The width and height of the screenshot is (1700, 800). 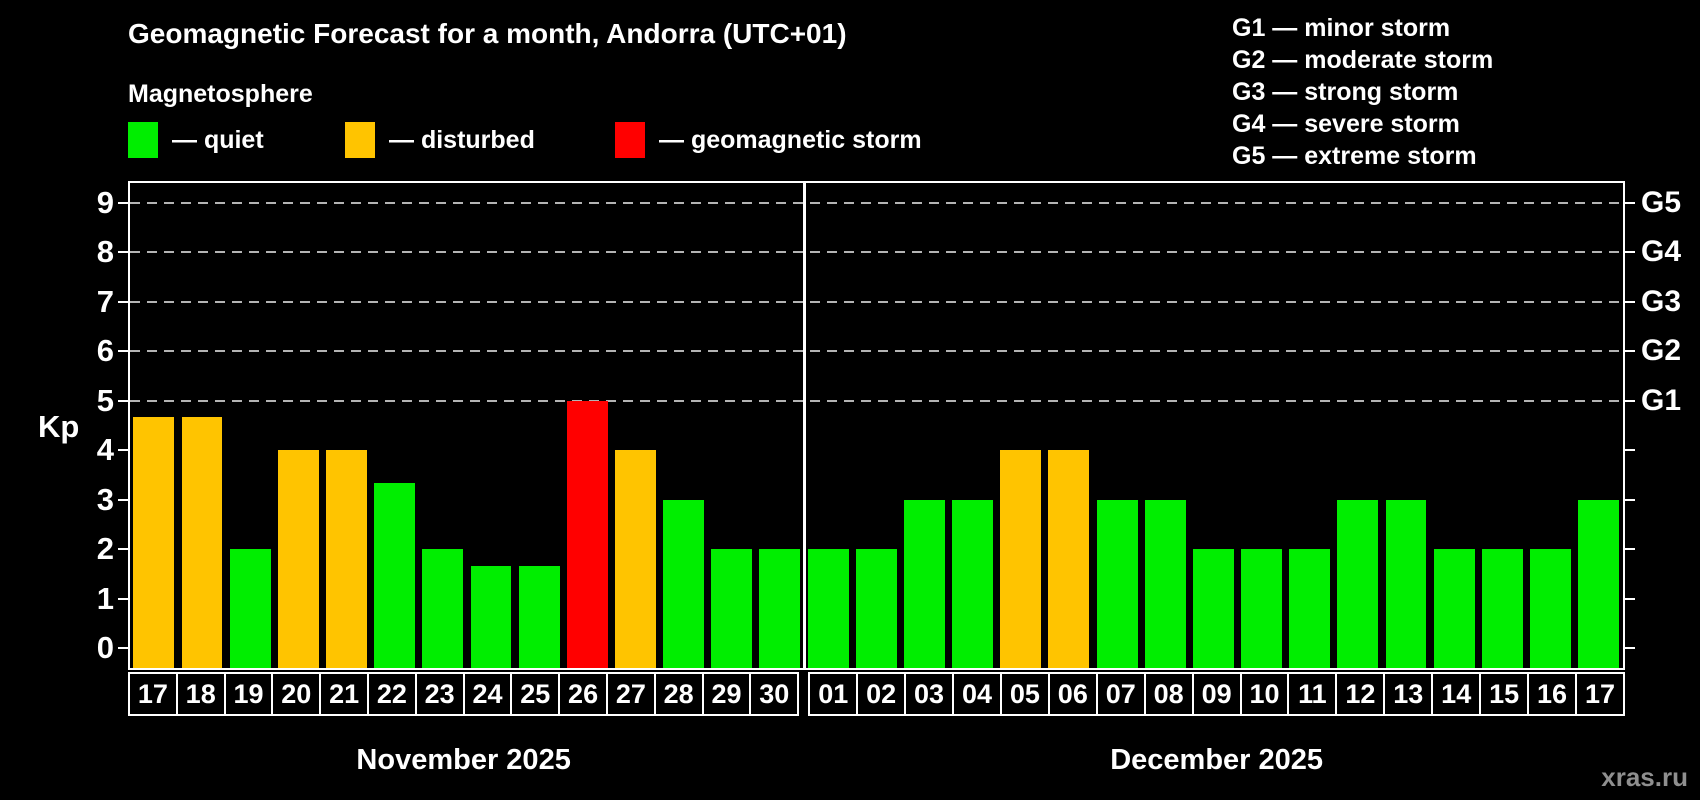 I want to click on g-axis-label-g1: G1, so click(x=1661, y=400).